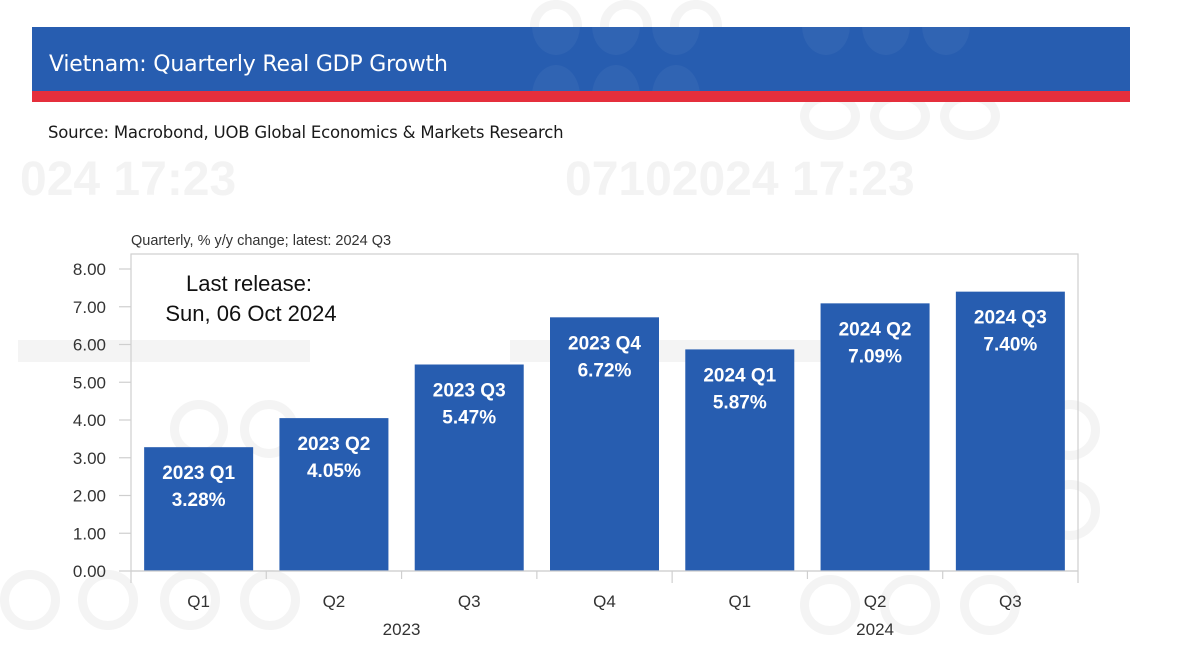  I want to click on bar-label-value: 7.40%, so click(1010, 345).